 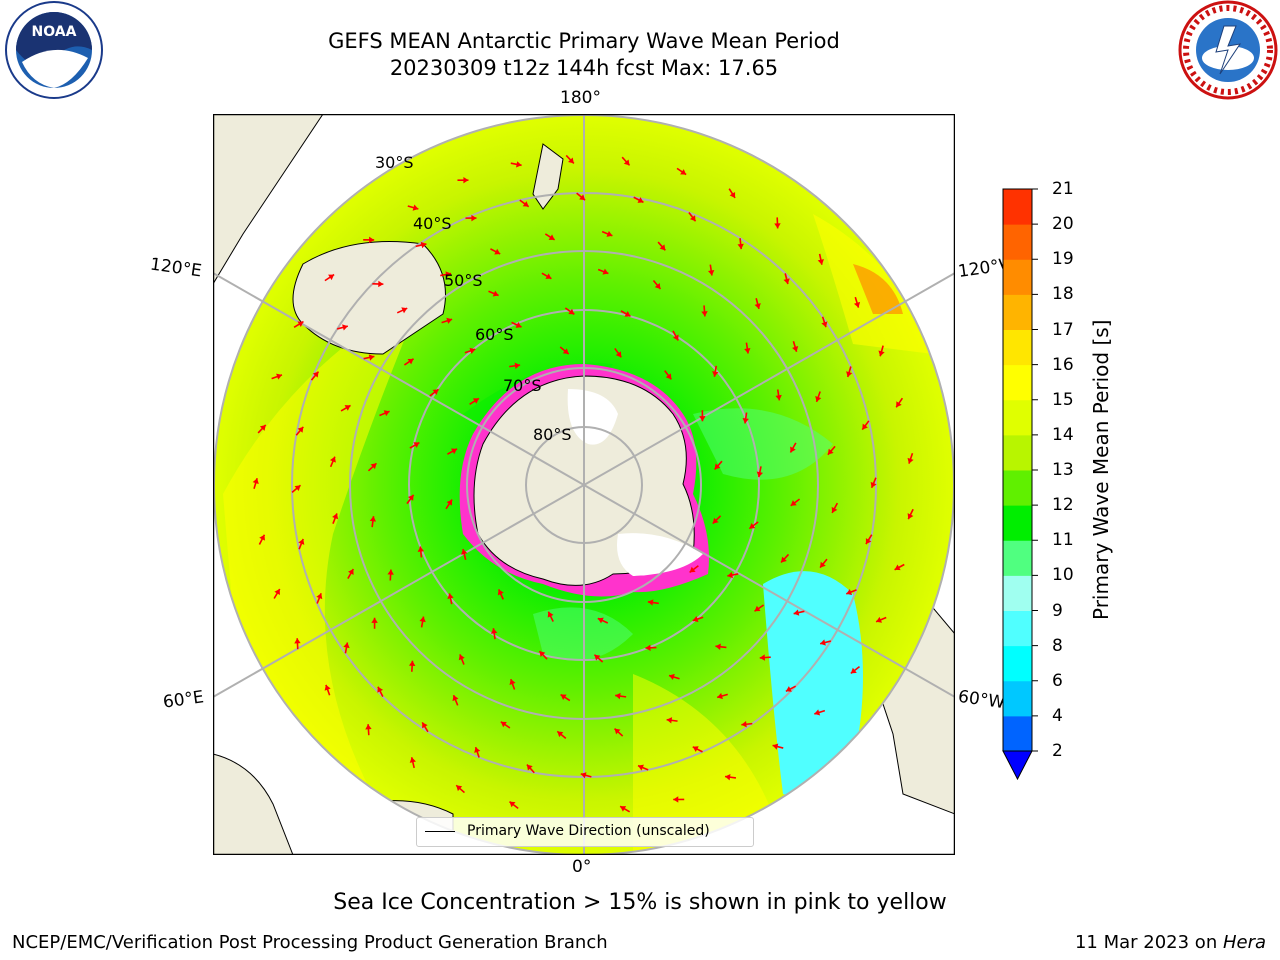 What do you see at coordinates (1063, 224) in the screenshot?
I see `colorbar-tick-label: 20` at bounding box center [1063, 224].